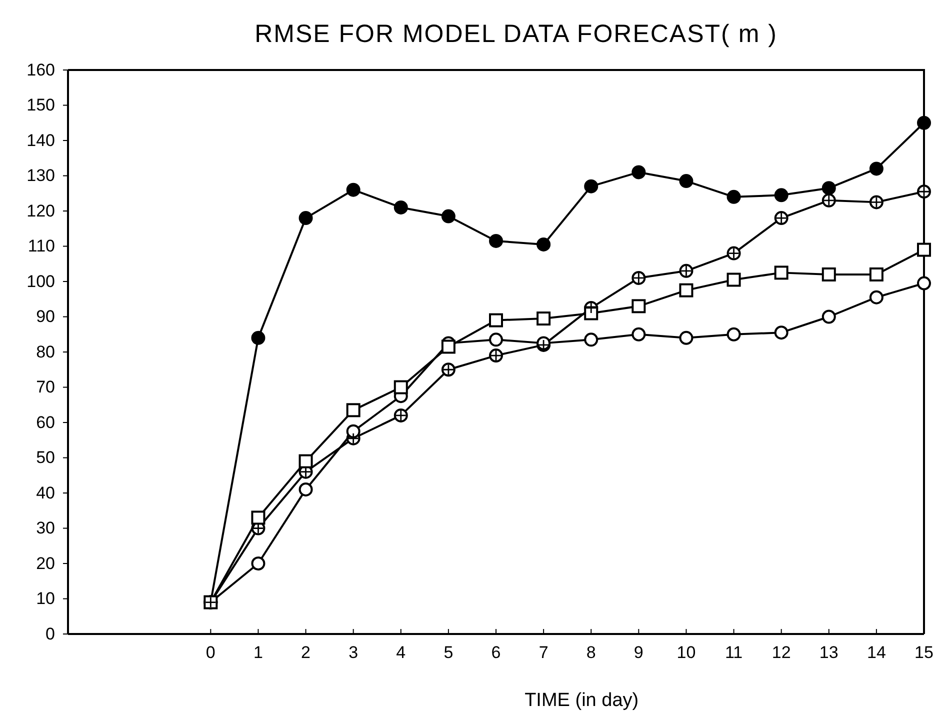 The width and height of the screenshot is (941, 720). Describe the element at coordinates (45, 528) in the screenshot. I see `y-tick-label: 30` at that location.